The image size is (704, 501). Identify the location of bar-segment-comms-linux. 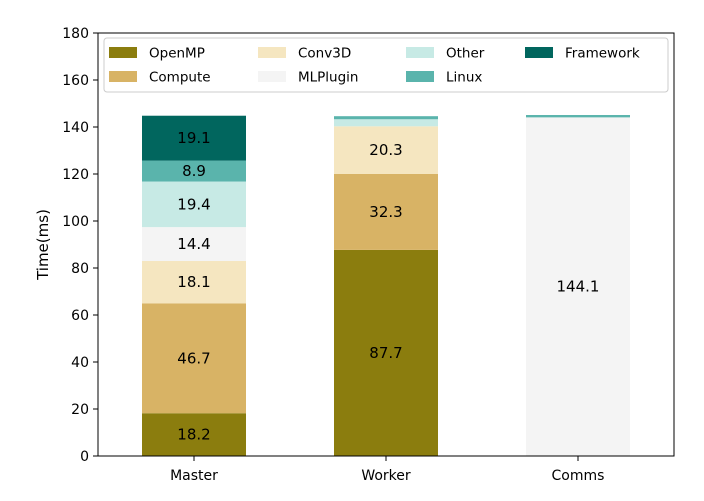
(578, 116).